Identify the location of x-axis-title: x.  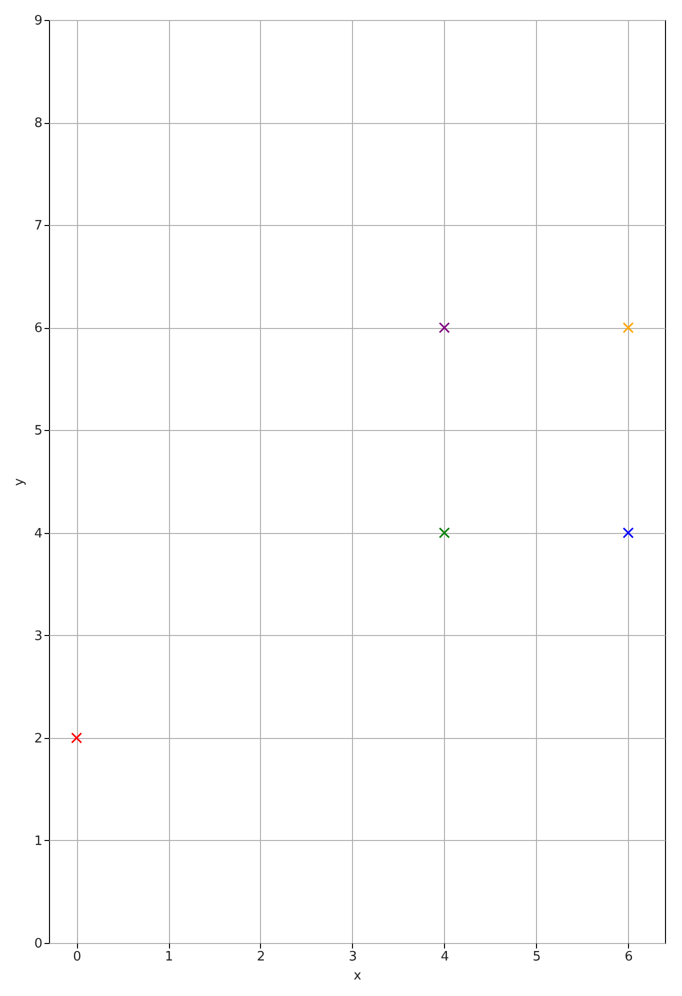
(358, 976).